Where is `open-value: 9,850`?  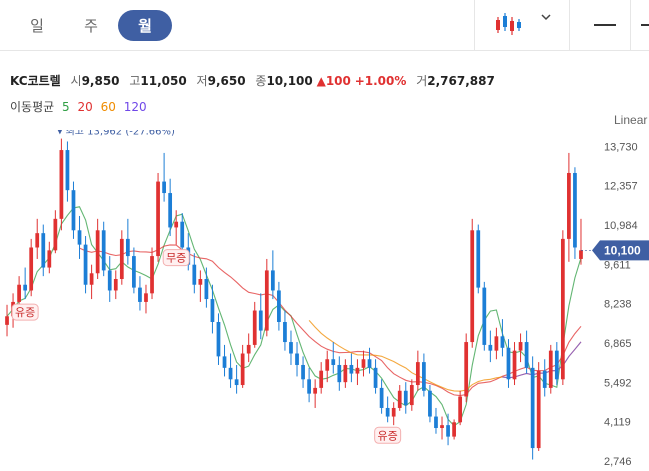
open-value: 9,850 is located at coordinates (100, 81).